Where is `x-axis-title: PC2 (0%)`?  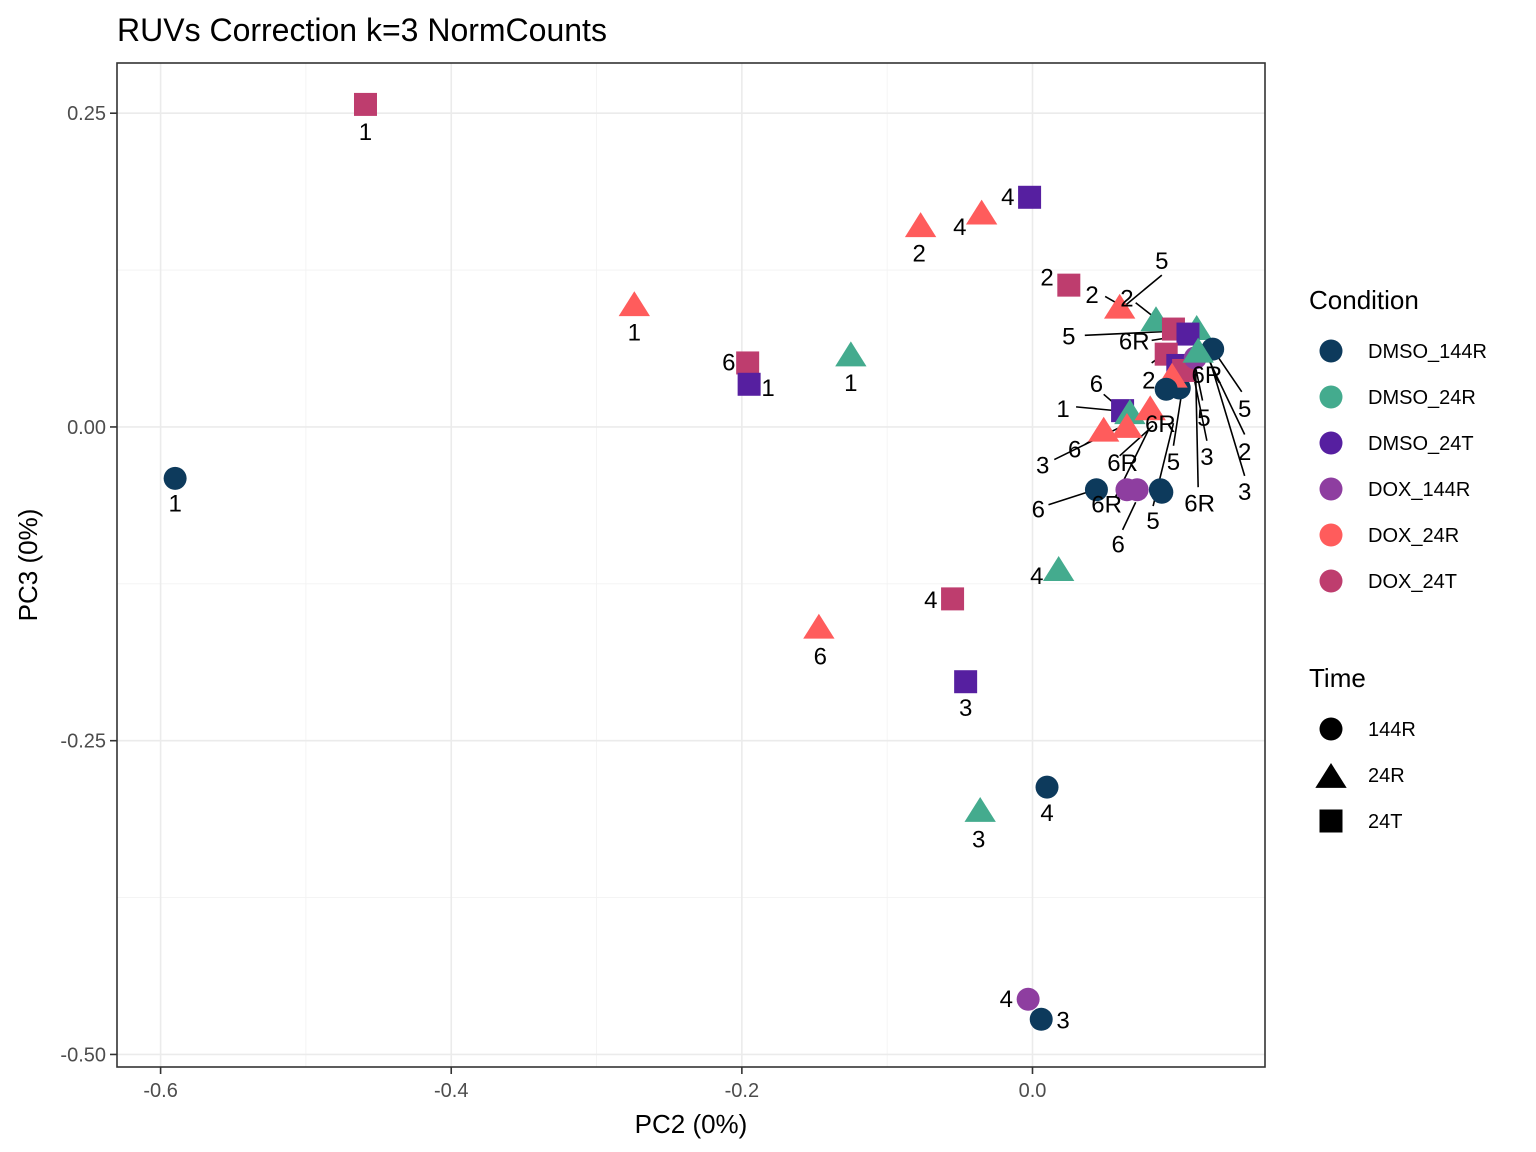
x-axis-title: PC2 (0%) is located at coordinates (691, 1124).